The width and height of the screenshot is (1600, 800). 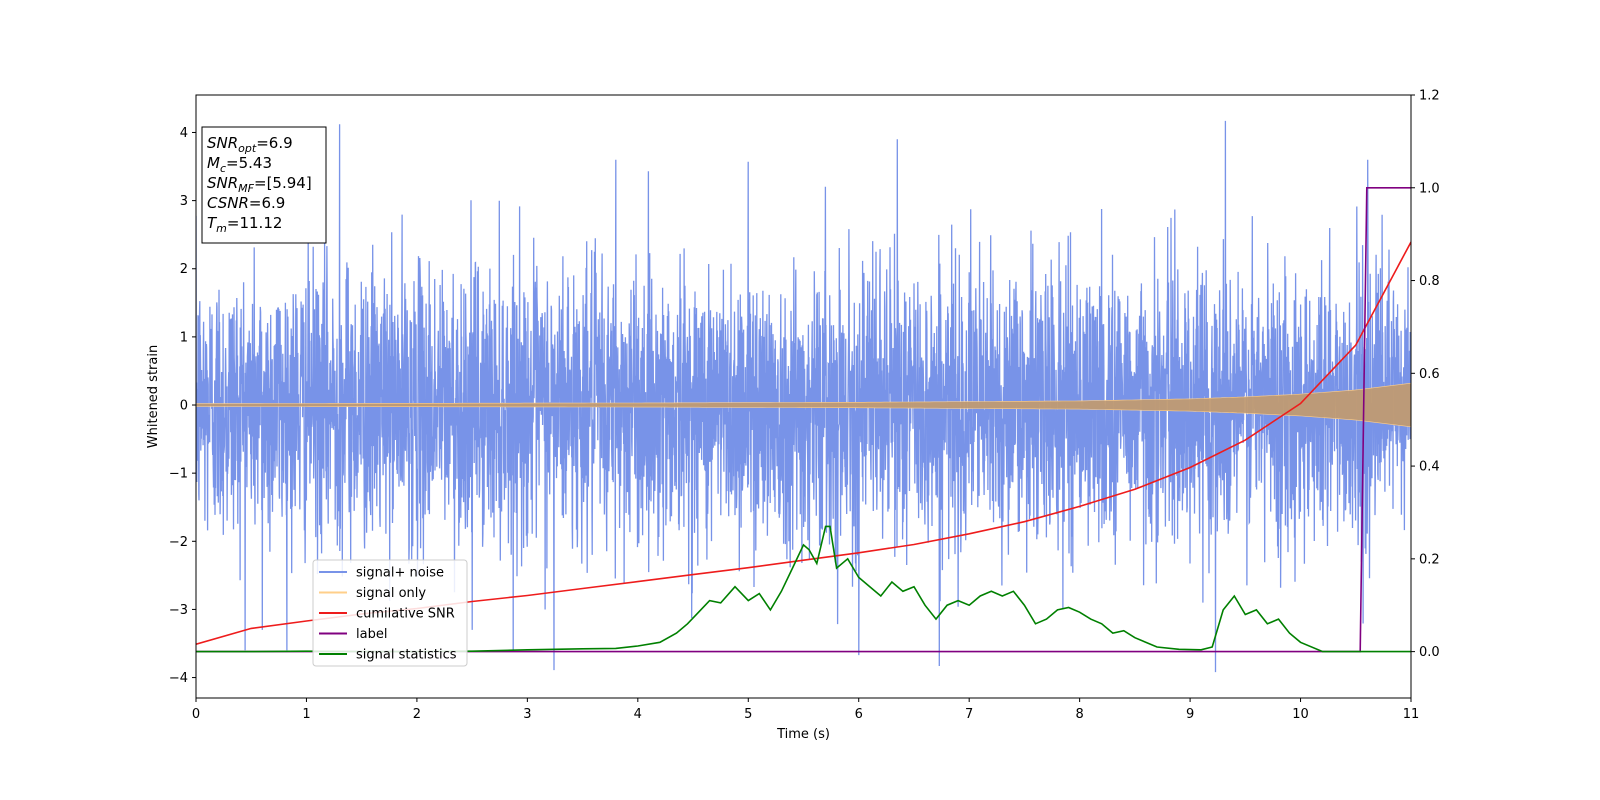 I want to click on x-axis-ticks: 0 1 2 3 4 5 6 7 8 9 10 11, so click(x=805, y=710).